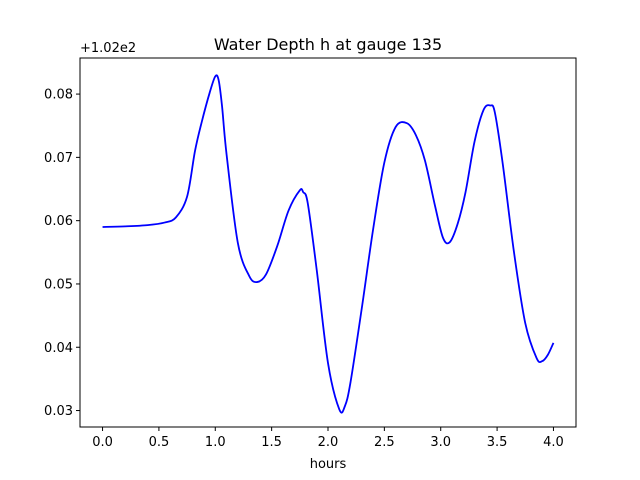 The height and width of the screenshot is (480, 640). I want to click on x-axis-ticks: 0.0 0.5 1.0 1.5 2.0 2.5 3.0 3.5 4.0, so click(328, 438).